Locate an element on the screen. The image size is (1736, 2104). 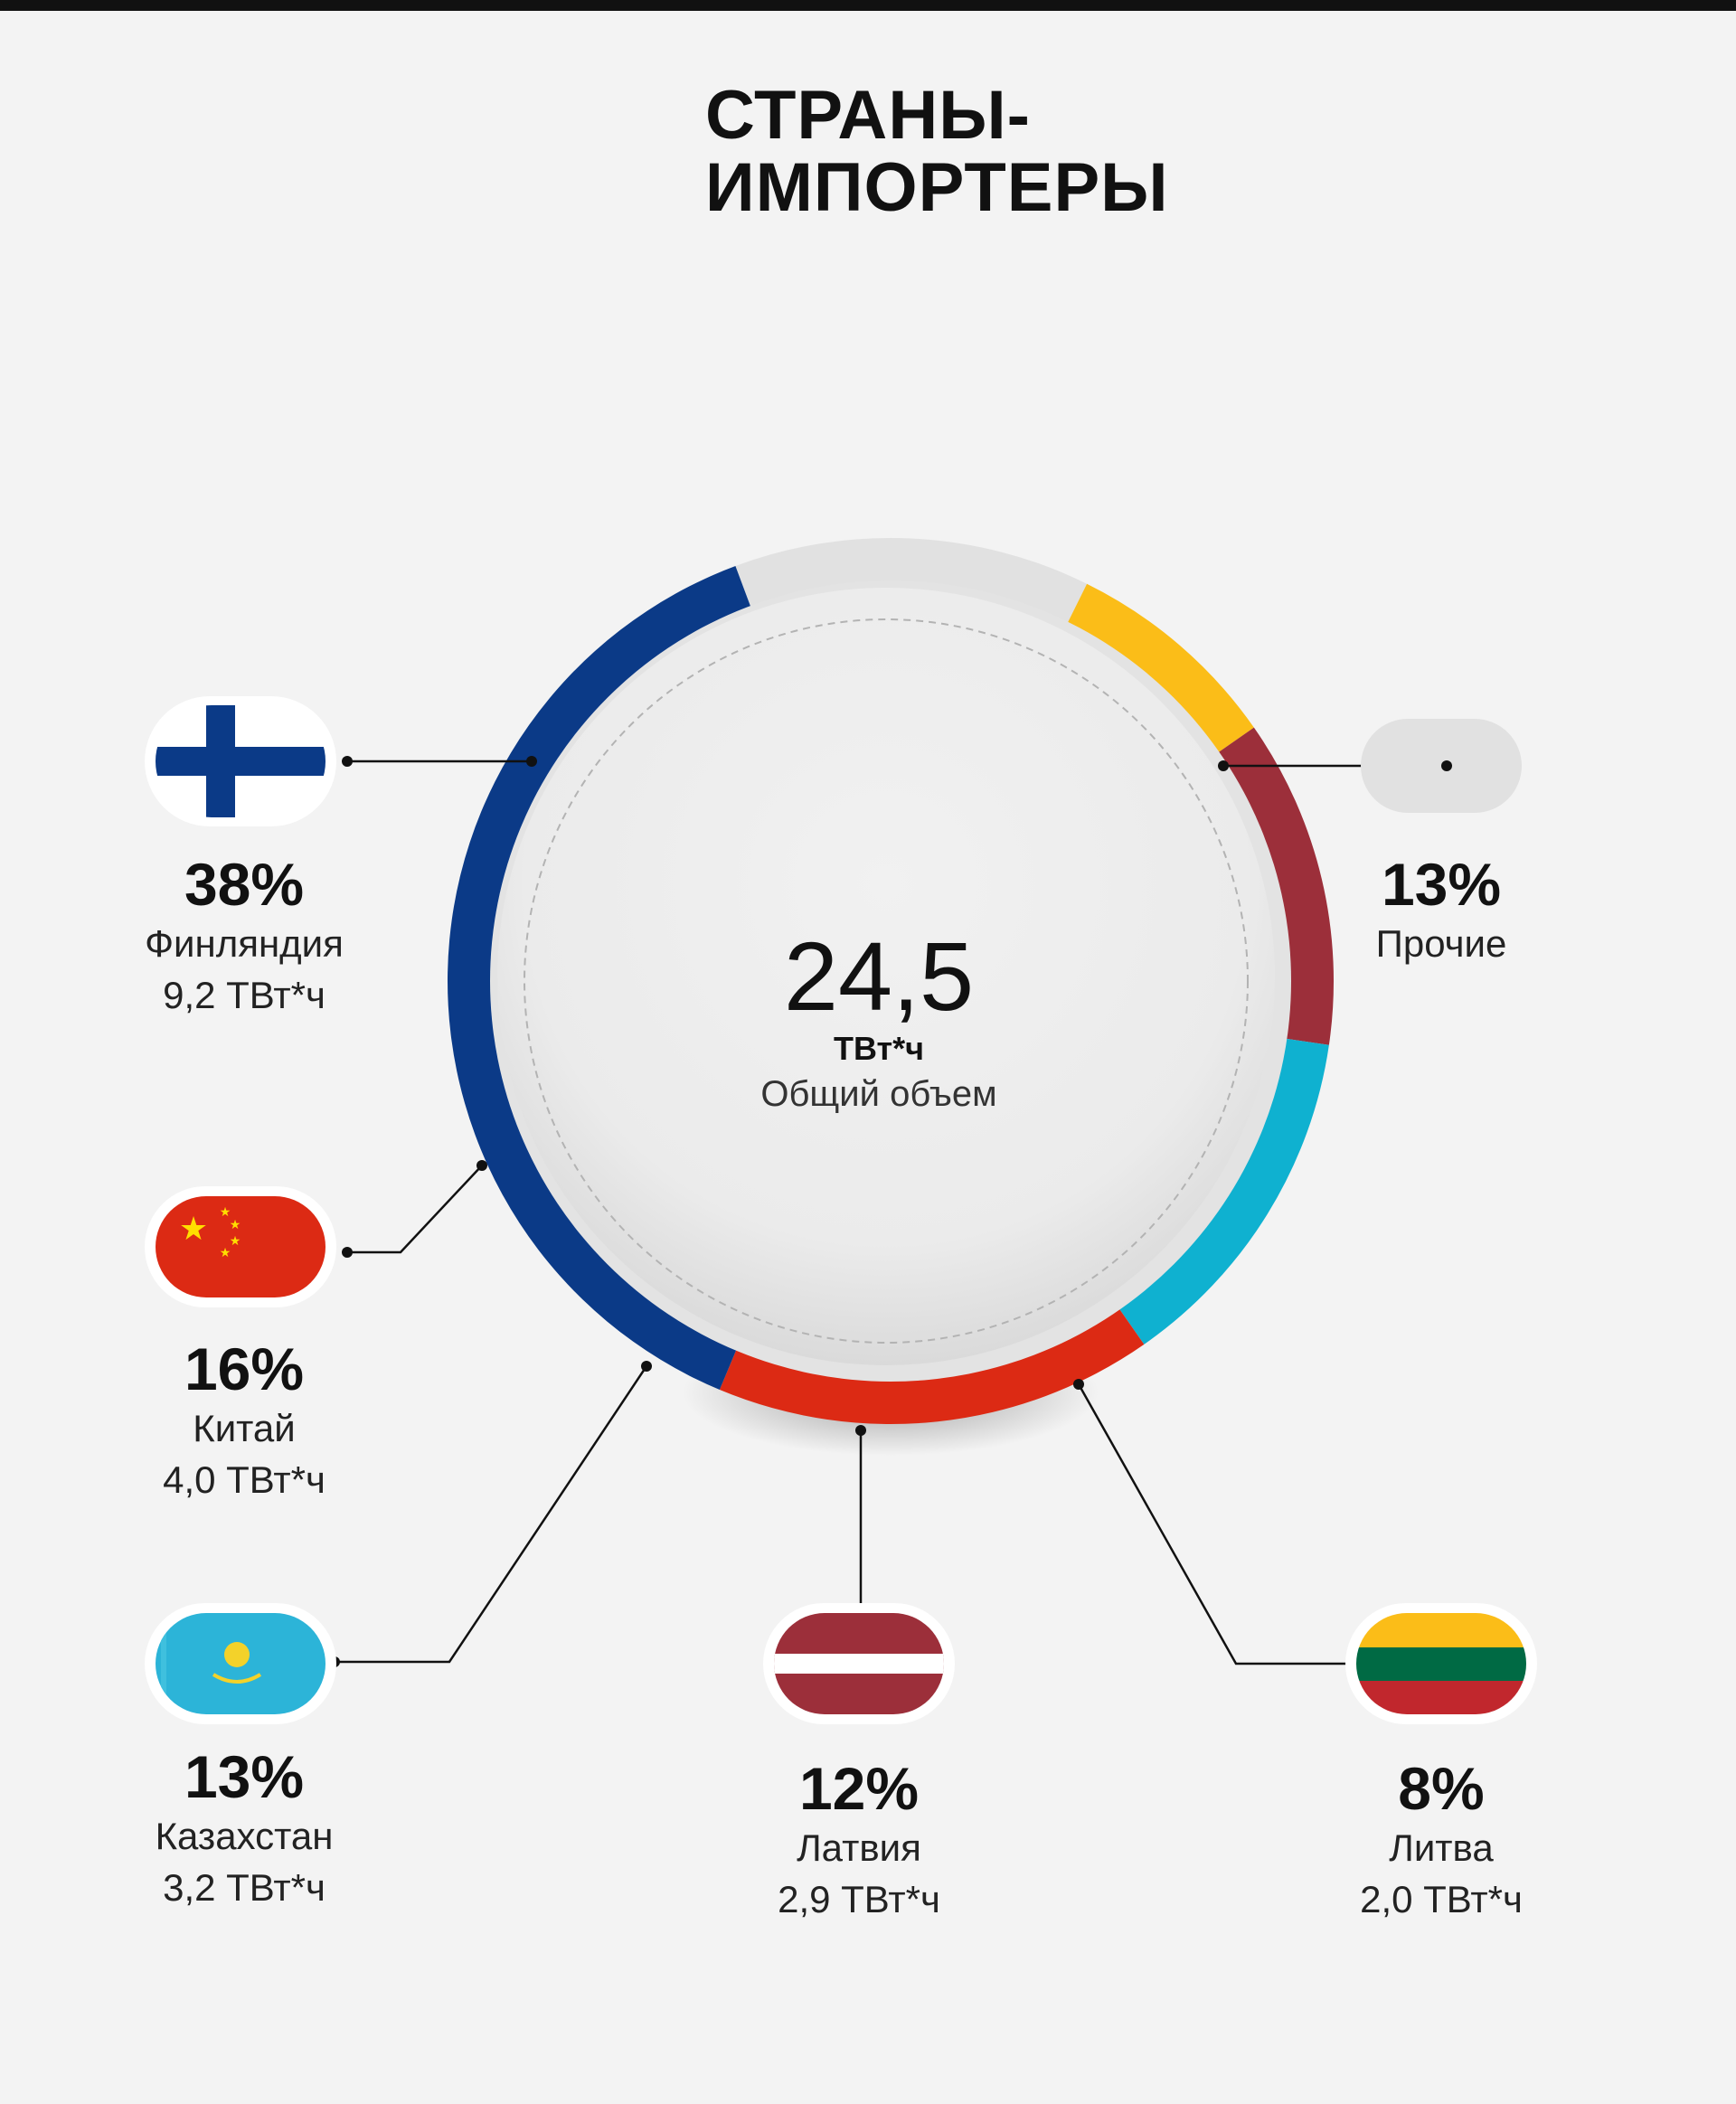
data-label-country: Финляндия is located at coordinates (245, 943).